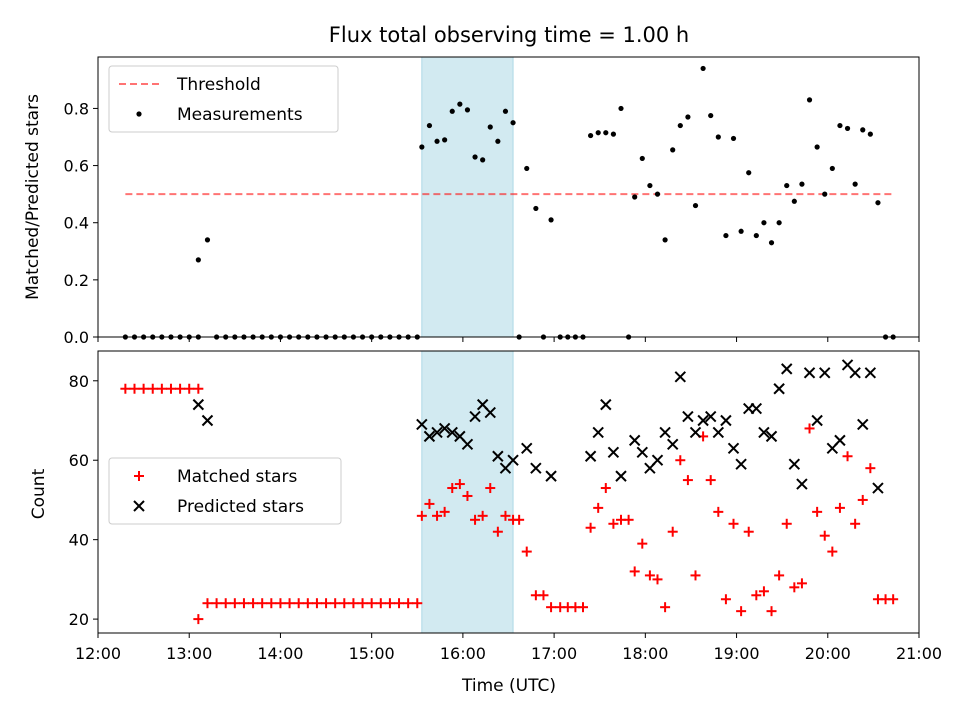  What do you see at coordinates (139, 506) in the screenshot?
I see `legend-predicted-swatch` at bounding box center [139, 506].